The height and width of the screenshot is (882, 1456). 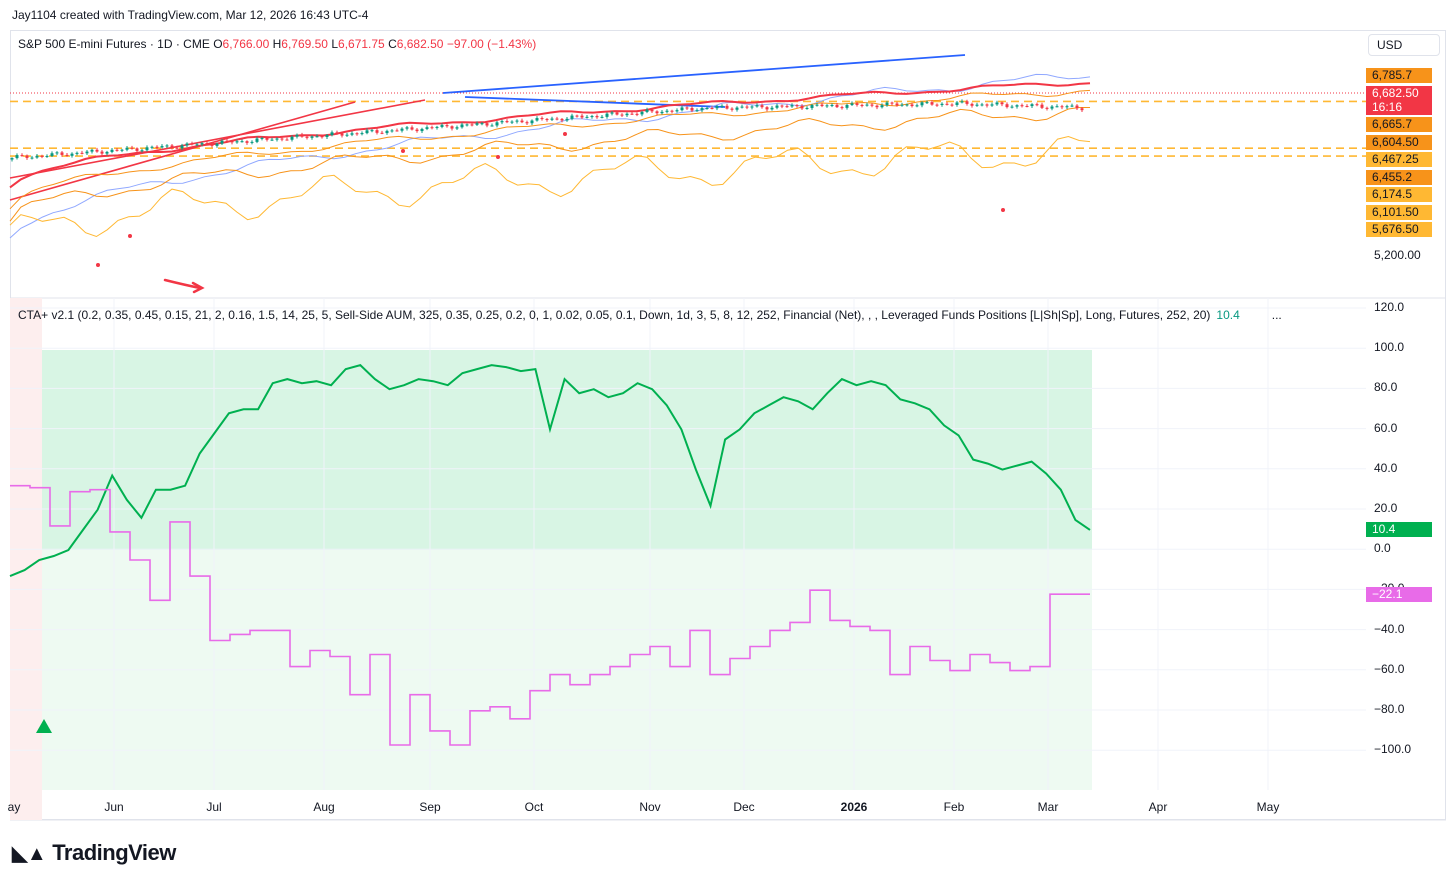 What do you see at coordinates (704, 74) in the screenshot?
I see `trend-line` at bounding box center [704, 74].